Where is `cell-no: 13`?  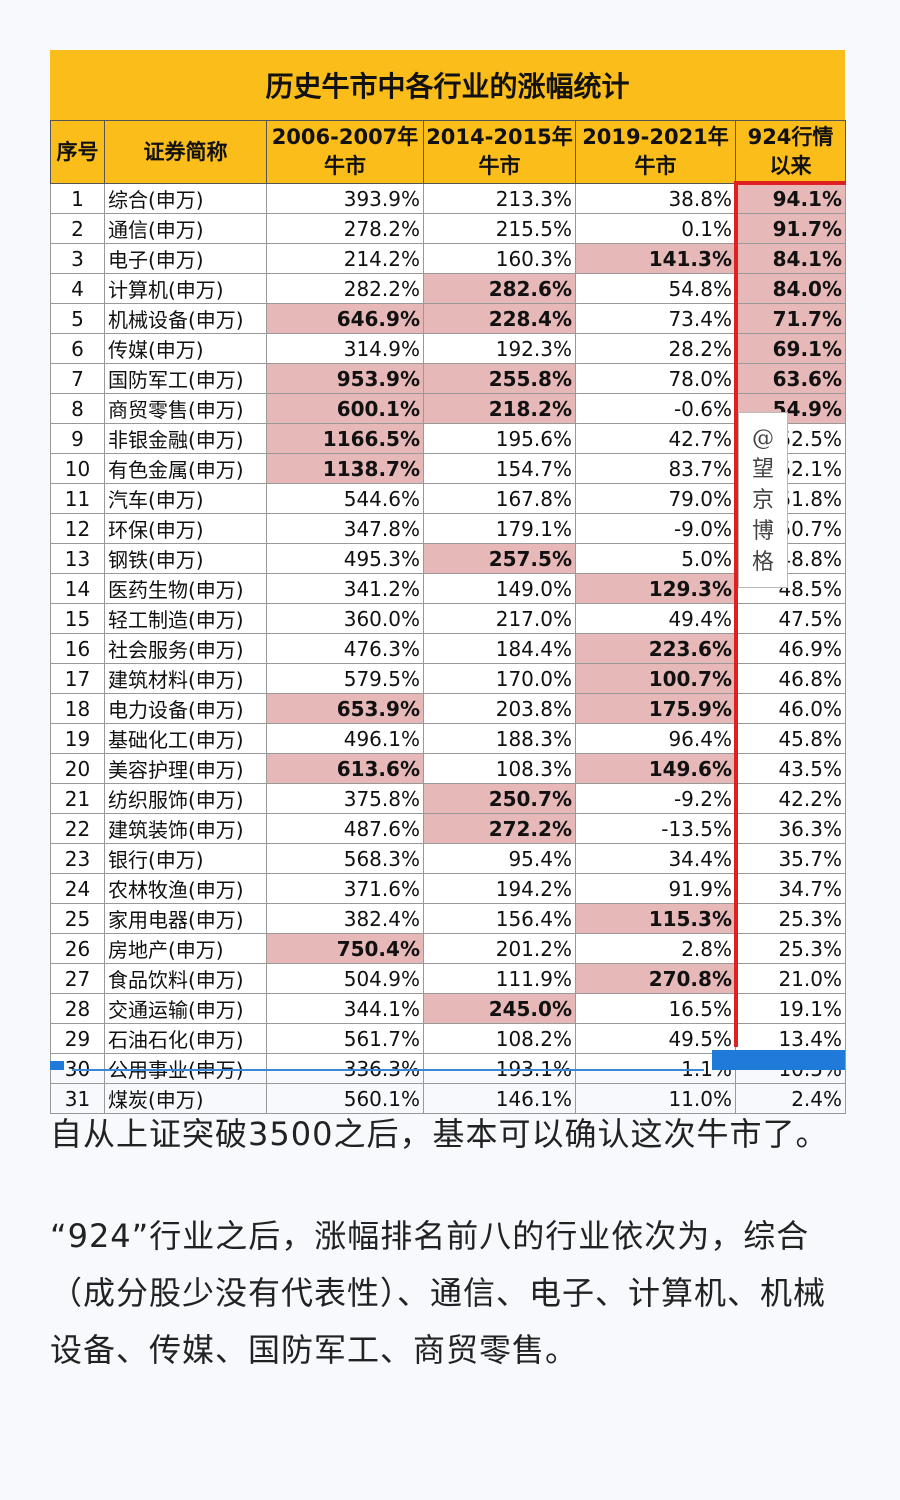
cell-no: 13 is located at coordinates (77, 558).